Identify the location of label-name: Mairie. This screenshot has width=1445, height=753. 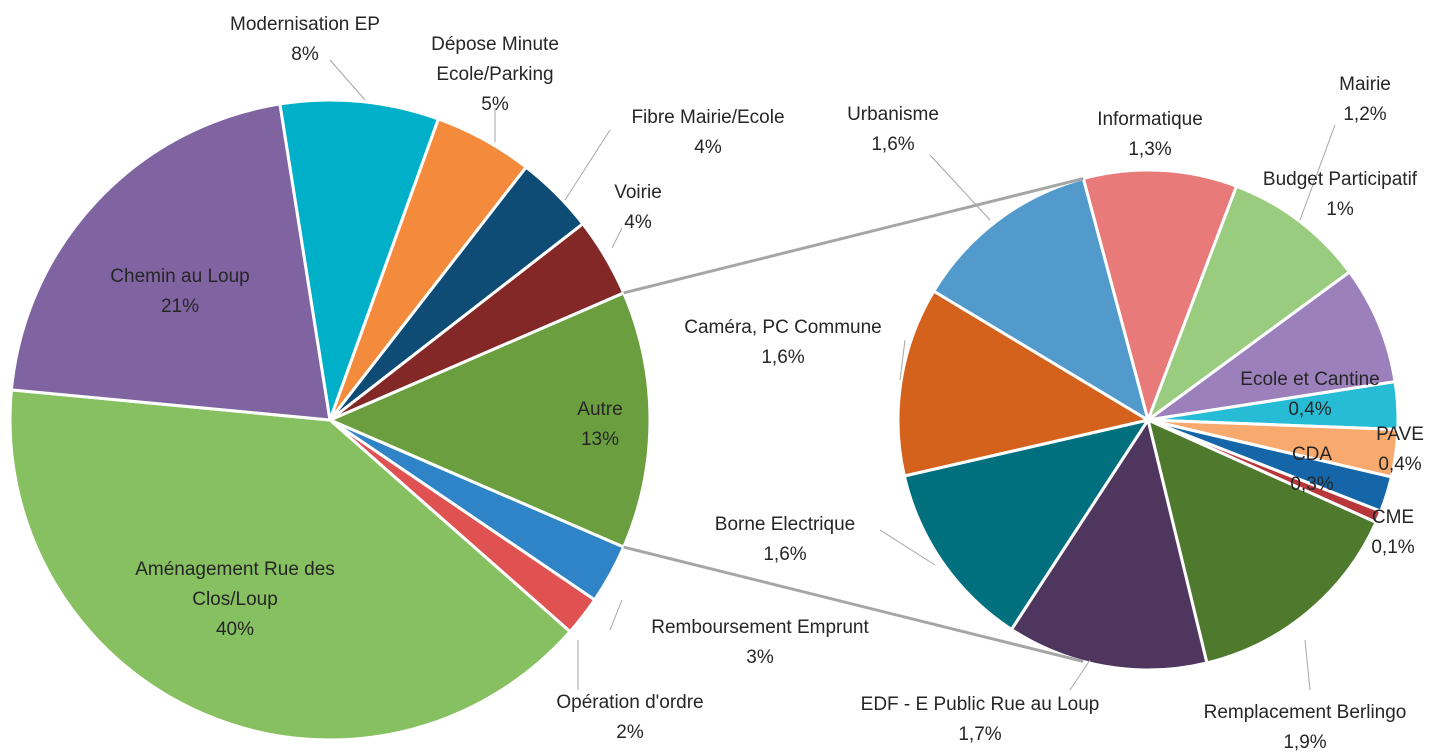
(1365, 84).